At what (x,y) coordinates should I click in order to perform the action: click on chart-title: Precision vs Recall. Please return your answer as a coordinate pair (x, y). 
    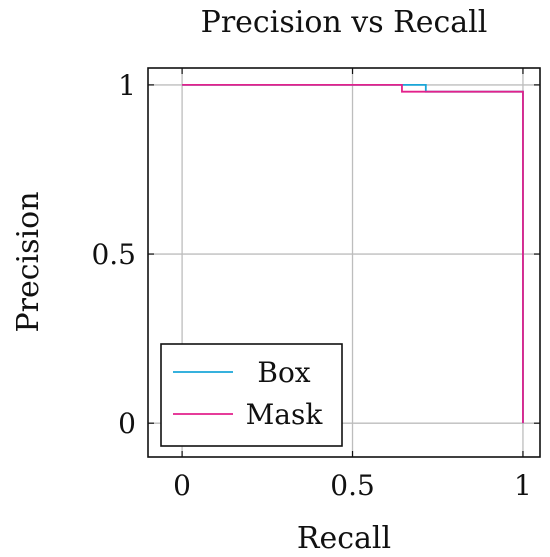
    Looking at the image, I should click on (344, 22).